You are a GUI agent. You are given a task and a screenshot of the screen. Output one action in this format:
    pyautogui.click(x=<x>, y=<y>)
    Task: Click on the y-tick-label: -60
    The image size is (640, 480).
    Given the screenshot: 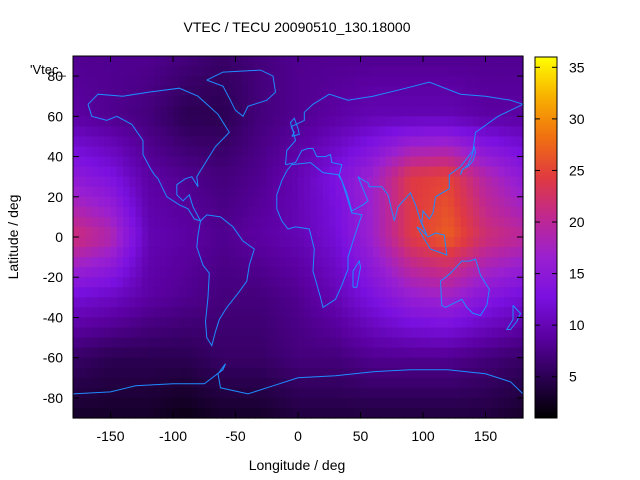 What is the action you would take?
    pyautogui.click(x=53, y=358)
    